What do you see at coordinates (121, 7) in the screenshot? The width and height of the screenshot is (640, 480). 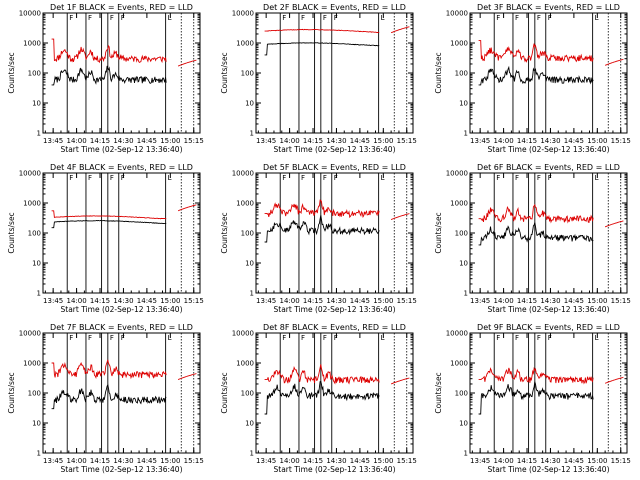 I see `chart-title: Det 1F BLACK = Events, RED = LLD` at bounding box center [121, 7].